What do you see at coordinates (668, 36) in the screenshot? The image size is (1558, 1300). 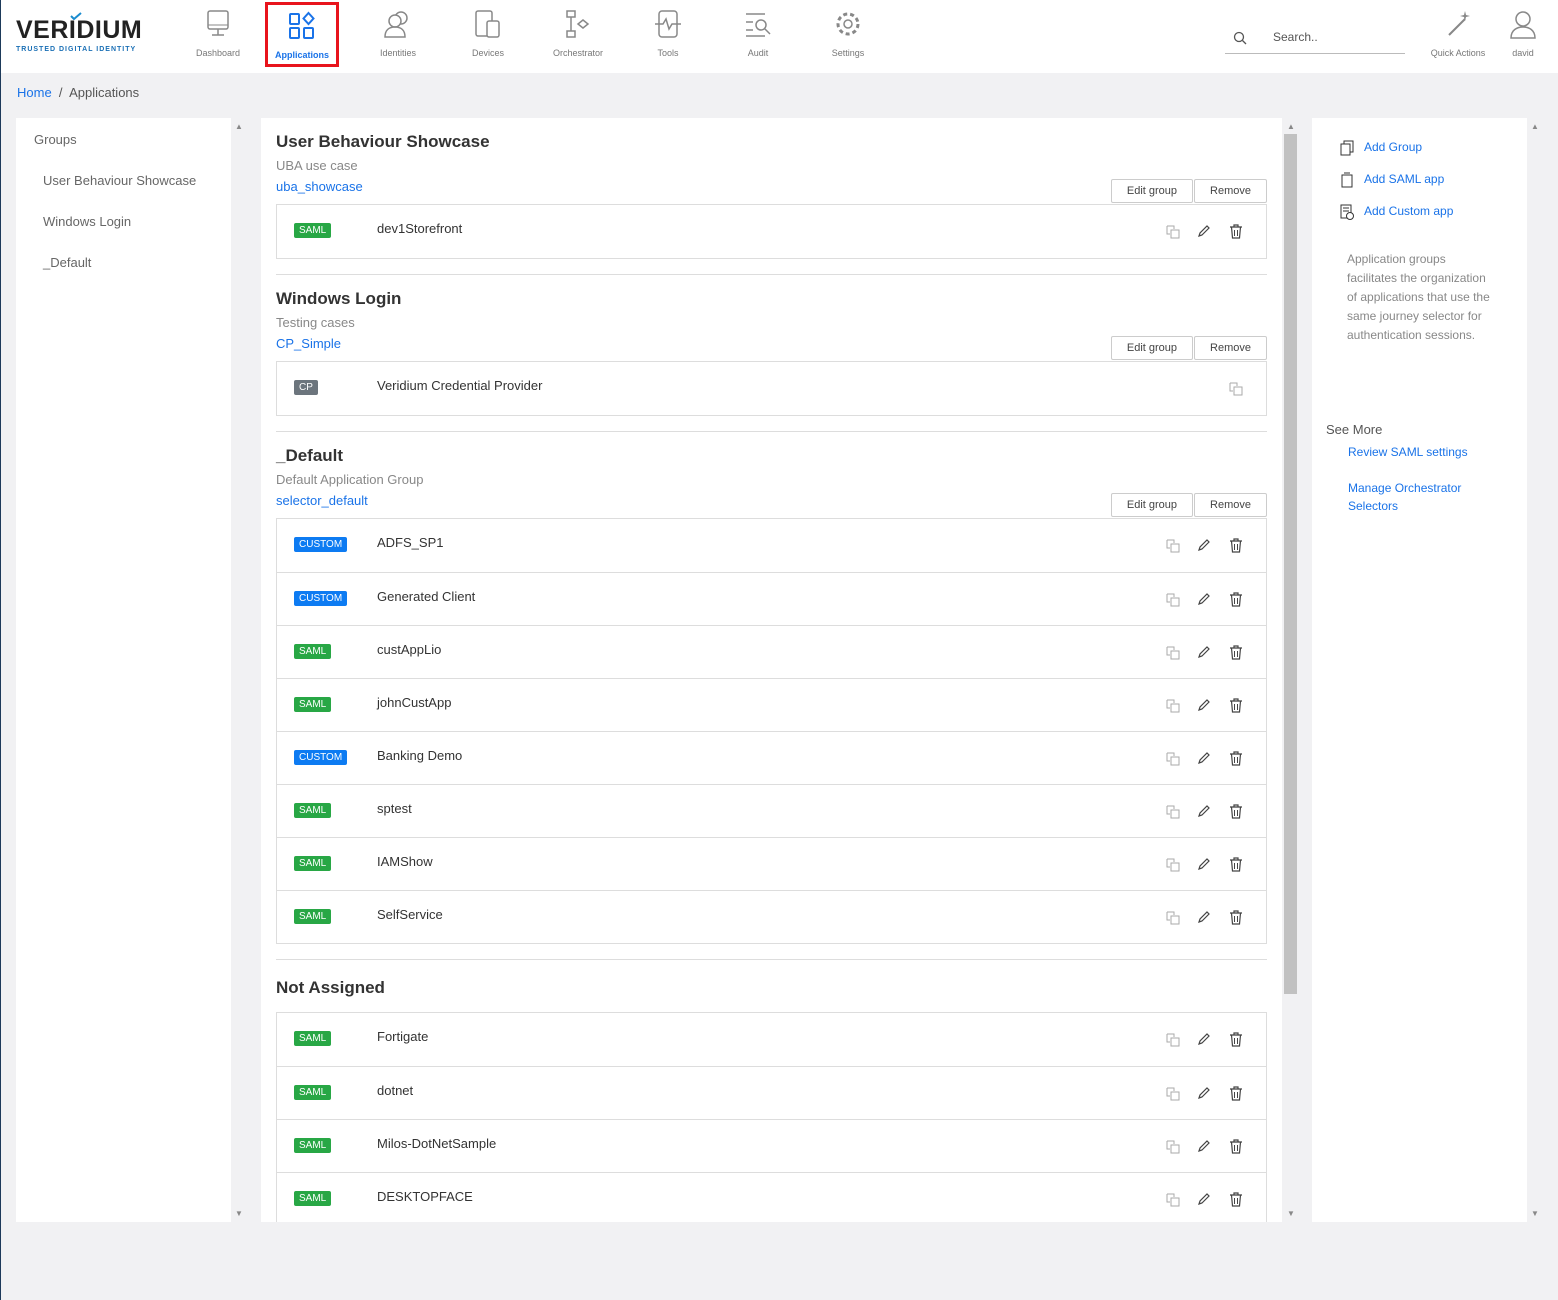 I see `nav-tools: Tools` at bounding box center [668, 36].